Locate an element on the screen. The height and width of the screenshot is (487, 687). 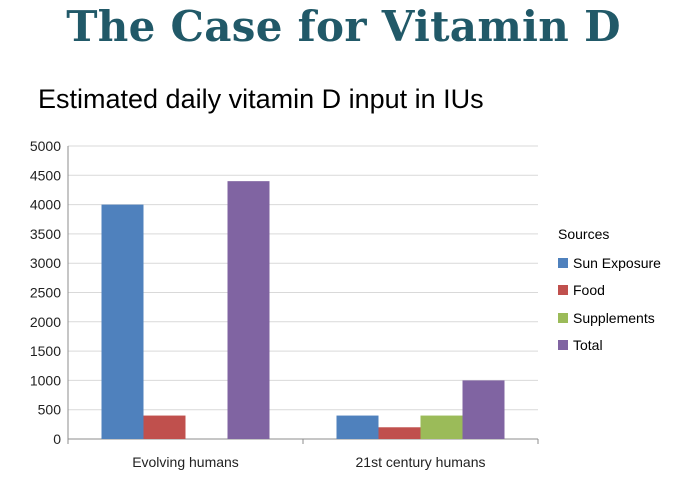
y-tick-label: 4000 is located at coordinates (45, 205).